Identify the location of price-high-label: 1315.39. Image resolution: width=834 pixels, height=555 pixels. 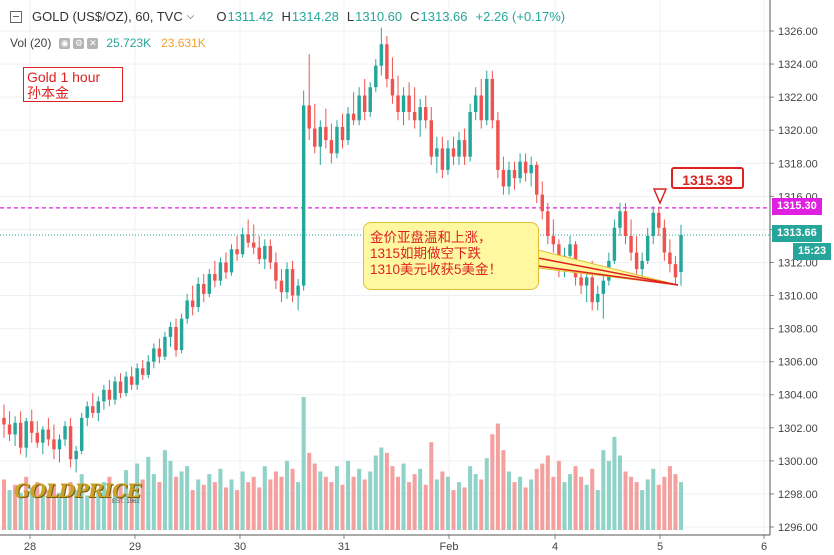
(707, 178).